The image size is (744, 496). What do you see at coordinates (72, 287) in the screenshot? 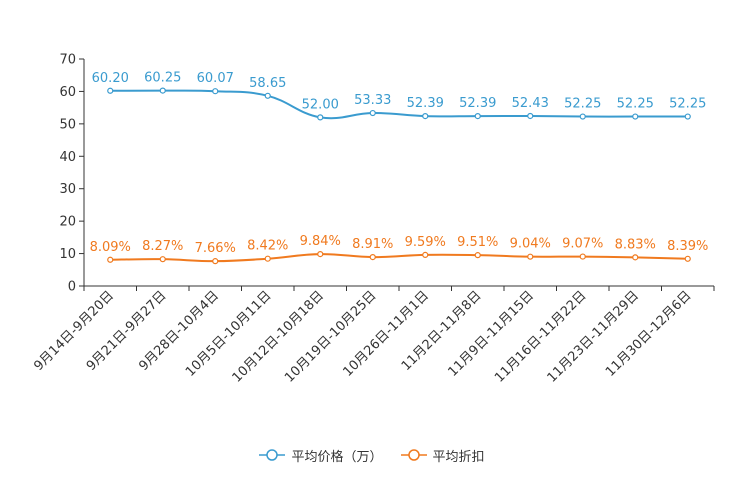
I see `y-tick-label: 0` at bounding box center [72, 287].